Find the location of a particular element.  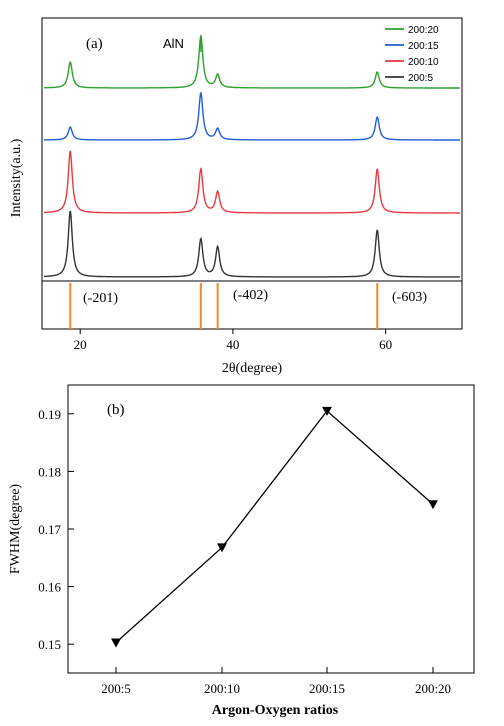

fwhm-x-tick-label: 200:15 is located at coordinates (327, 688).